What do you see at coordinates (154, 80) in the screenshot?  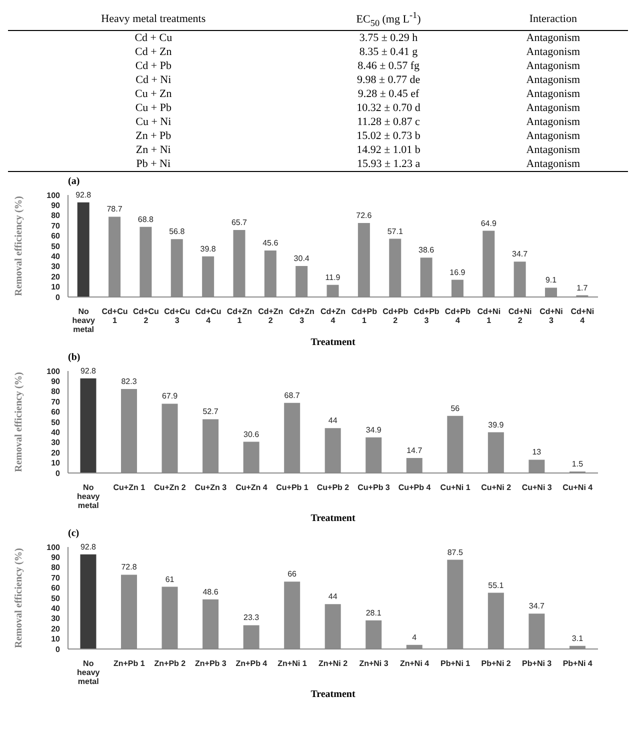 I see `text: Cd + Ni` at bounding box center [154, 80].